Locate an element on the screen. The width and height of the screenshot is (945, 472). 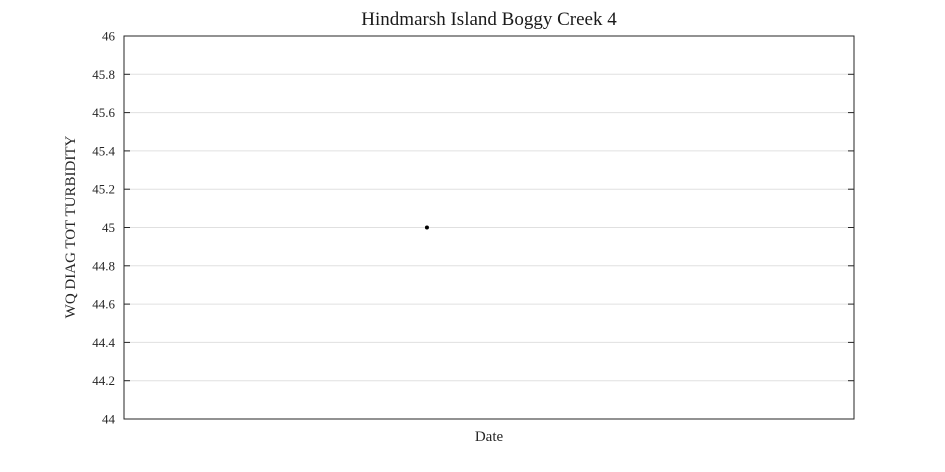
y-axis-label: WQ DIAG TOT TURBIDITY is located at coordinates (71, 227).